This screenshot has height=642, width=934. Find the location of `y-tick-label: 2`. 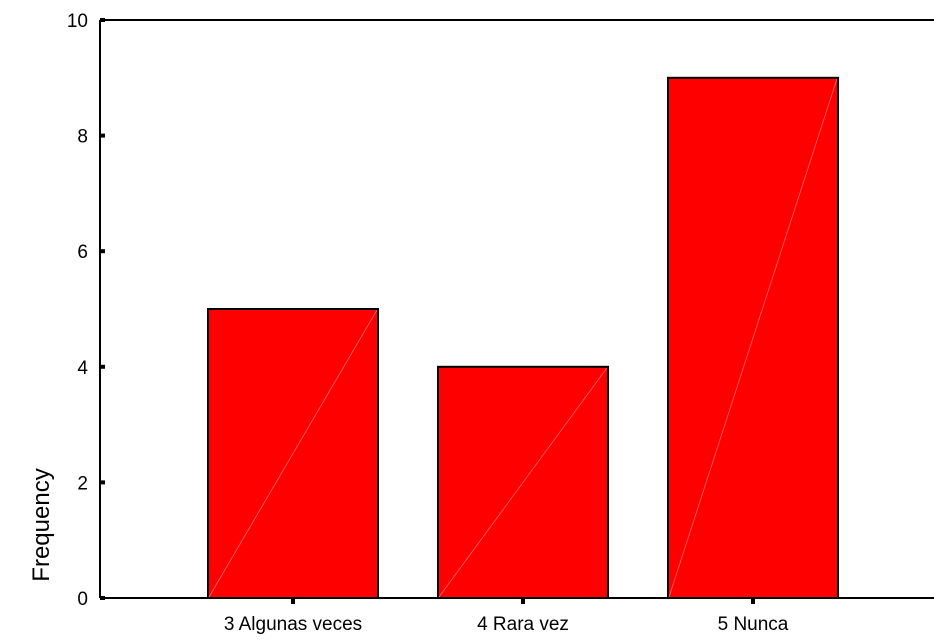

y-tick-label: 2 is located at coordinates (82, 483).